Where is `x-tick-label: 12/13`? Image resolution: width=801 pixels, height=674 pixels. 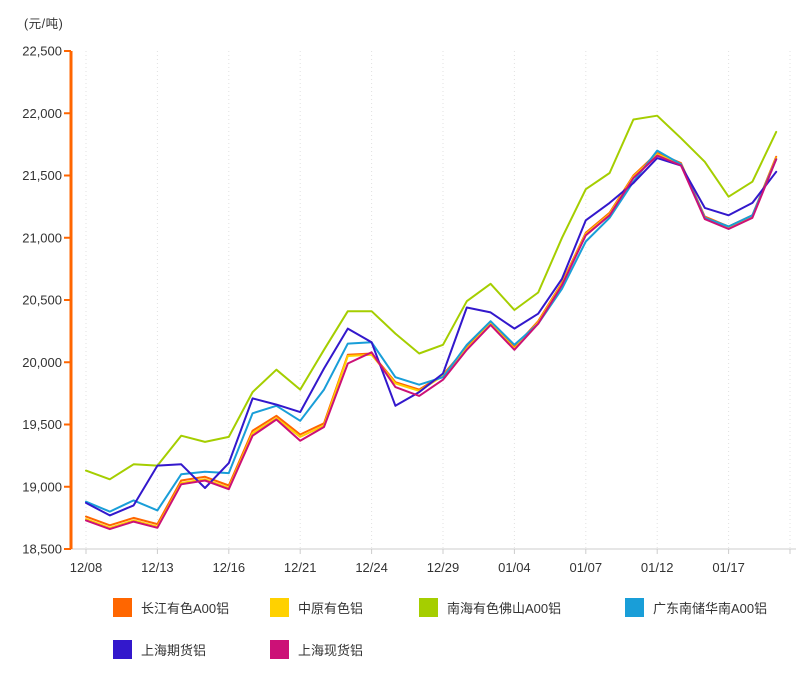 x-tick-label: 12/13 is located at coordinates (157, 567).